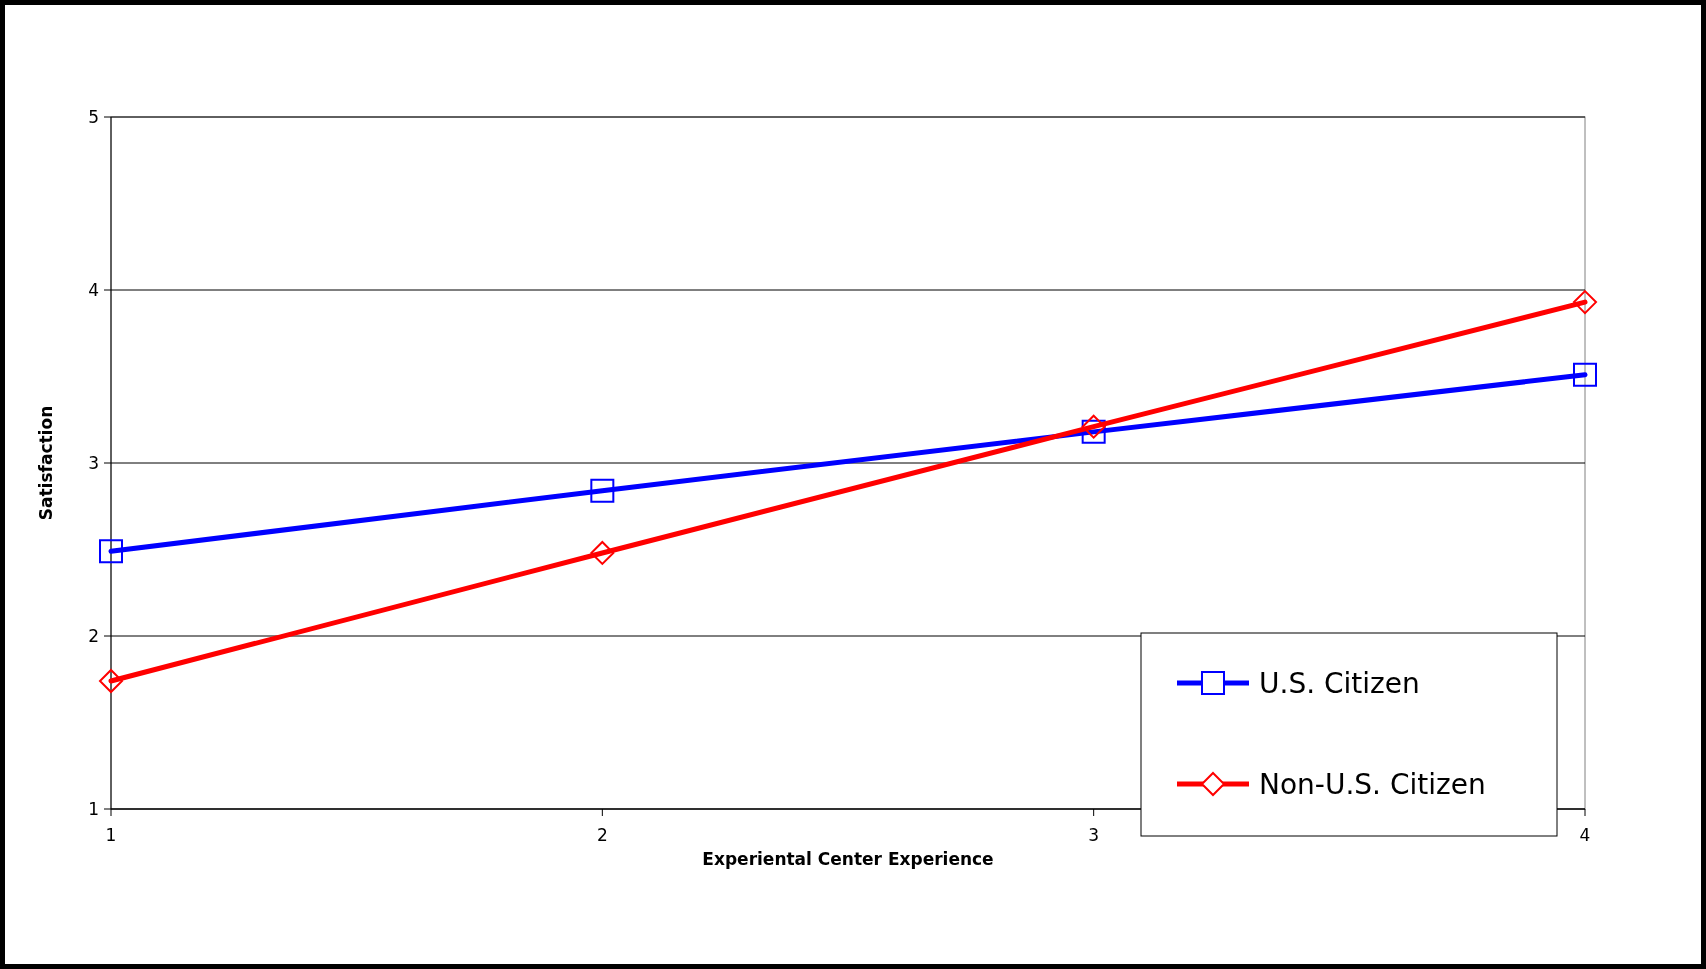 The height and width of the screenshot is (969, 1706). I want to click on y-tick-label: 1, so click(93, 808).